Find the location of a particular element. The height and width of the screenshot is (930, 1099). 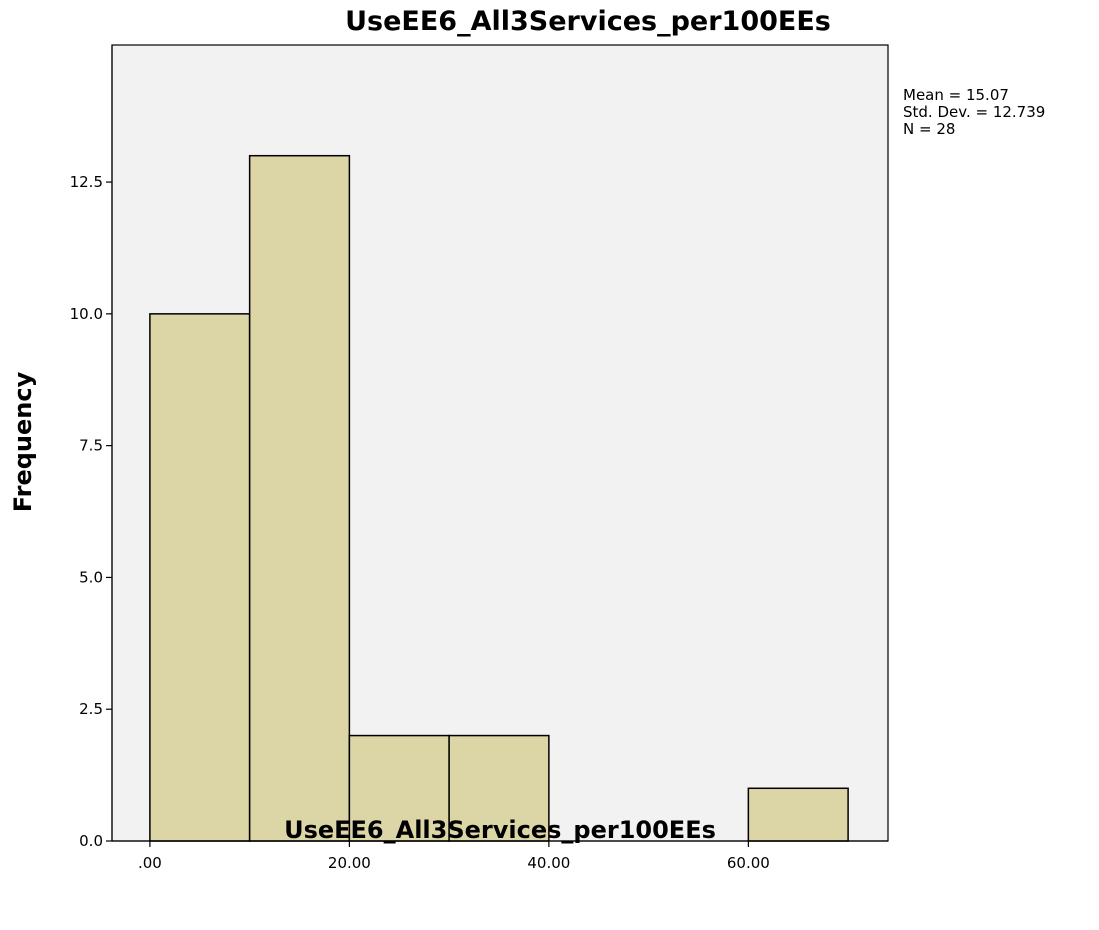

y-tick-label-3: 7.5 is located at coordinates (91, 446).